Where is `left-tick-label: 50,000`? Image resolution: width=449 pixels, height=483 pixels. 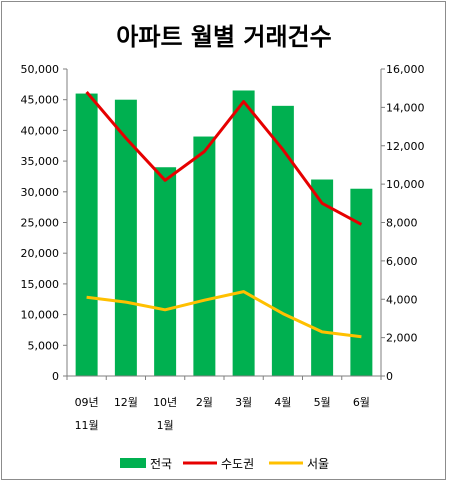
left-tick-label: 50,000 is located at coordinates (40, 69).